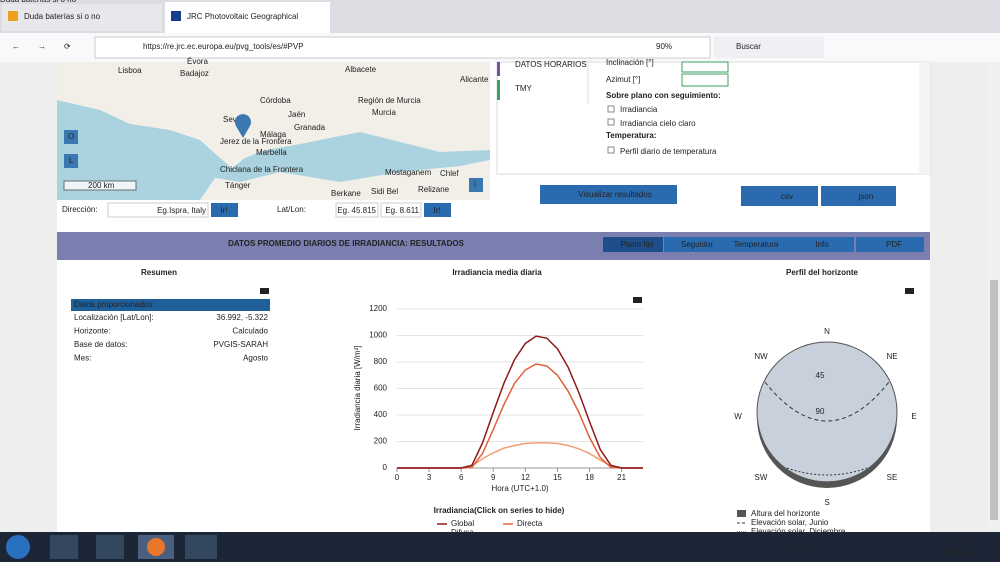 The width and height of the screenshot is (1000, 562). I want to click on map-button-label: L, so click(71, 160).